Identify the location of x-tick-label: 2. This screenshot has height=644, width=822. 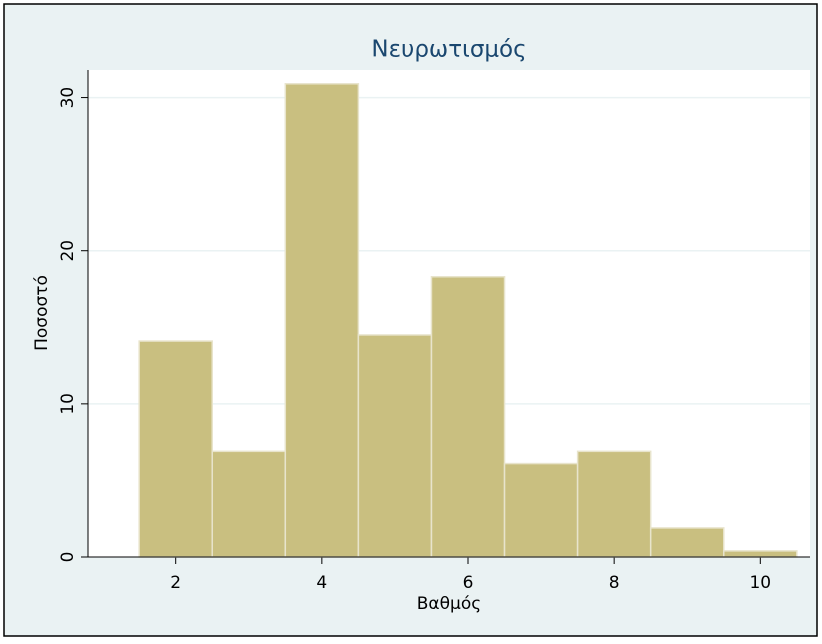
(175, 583).